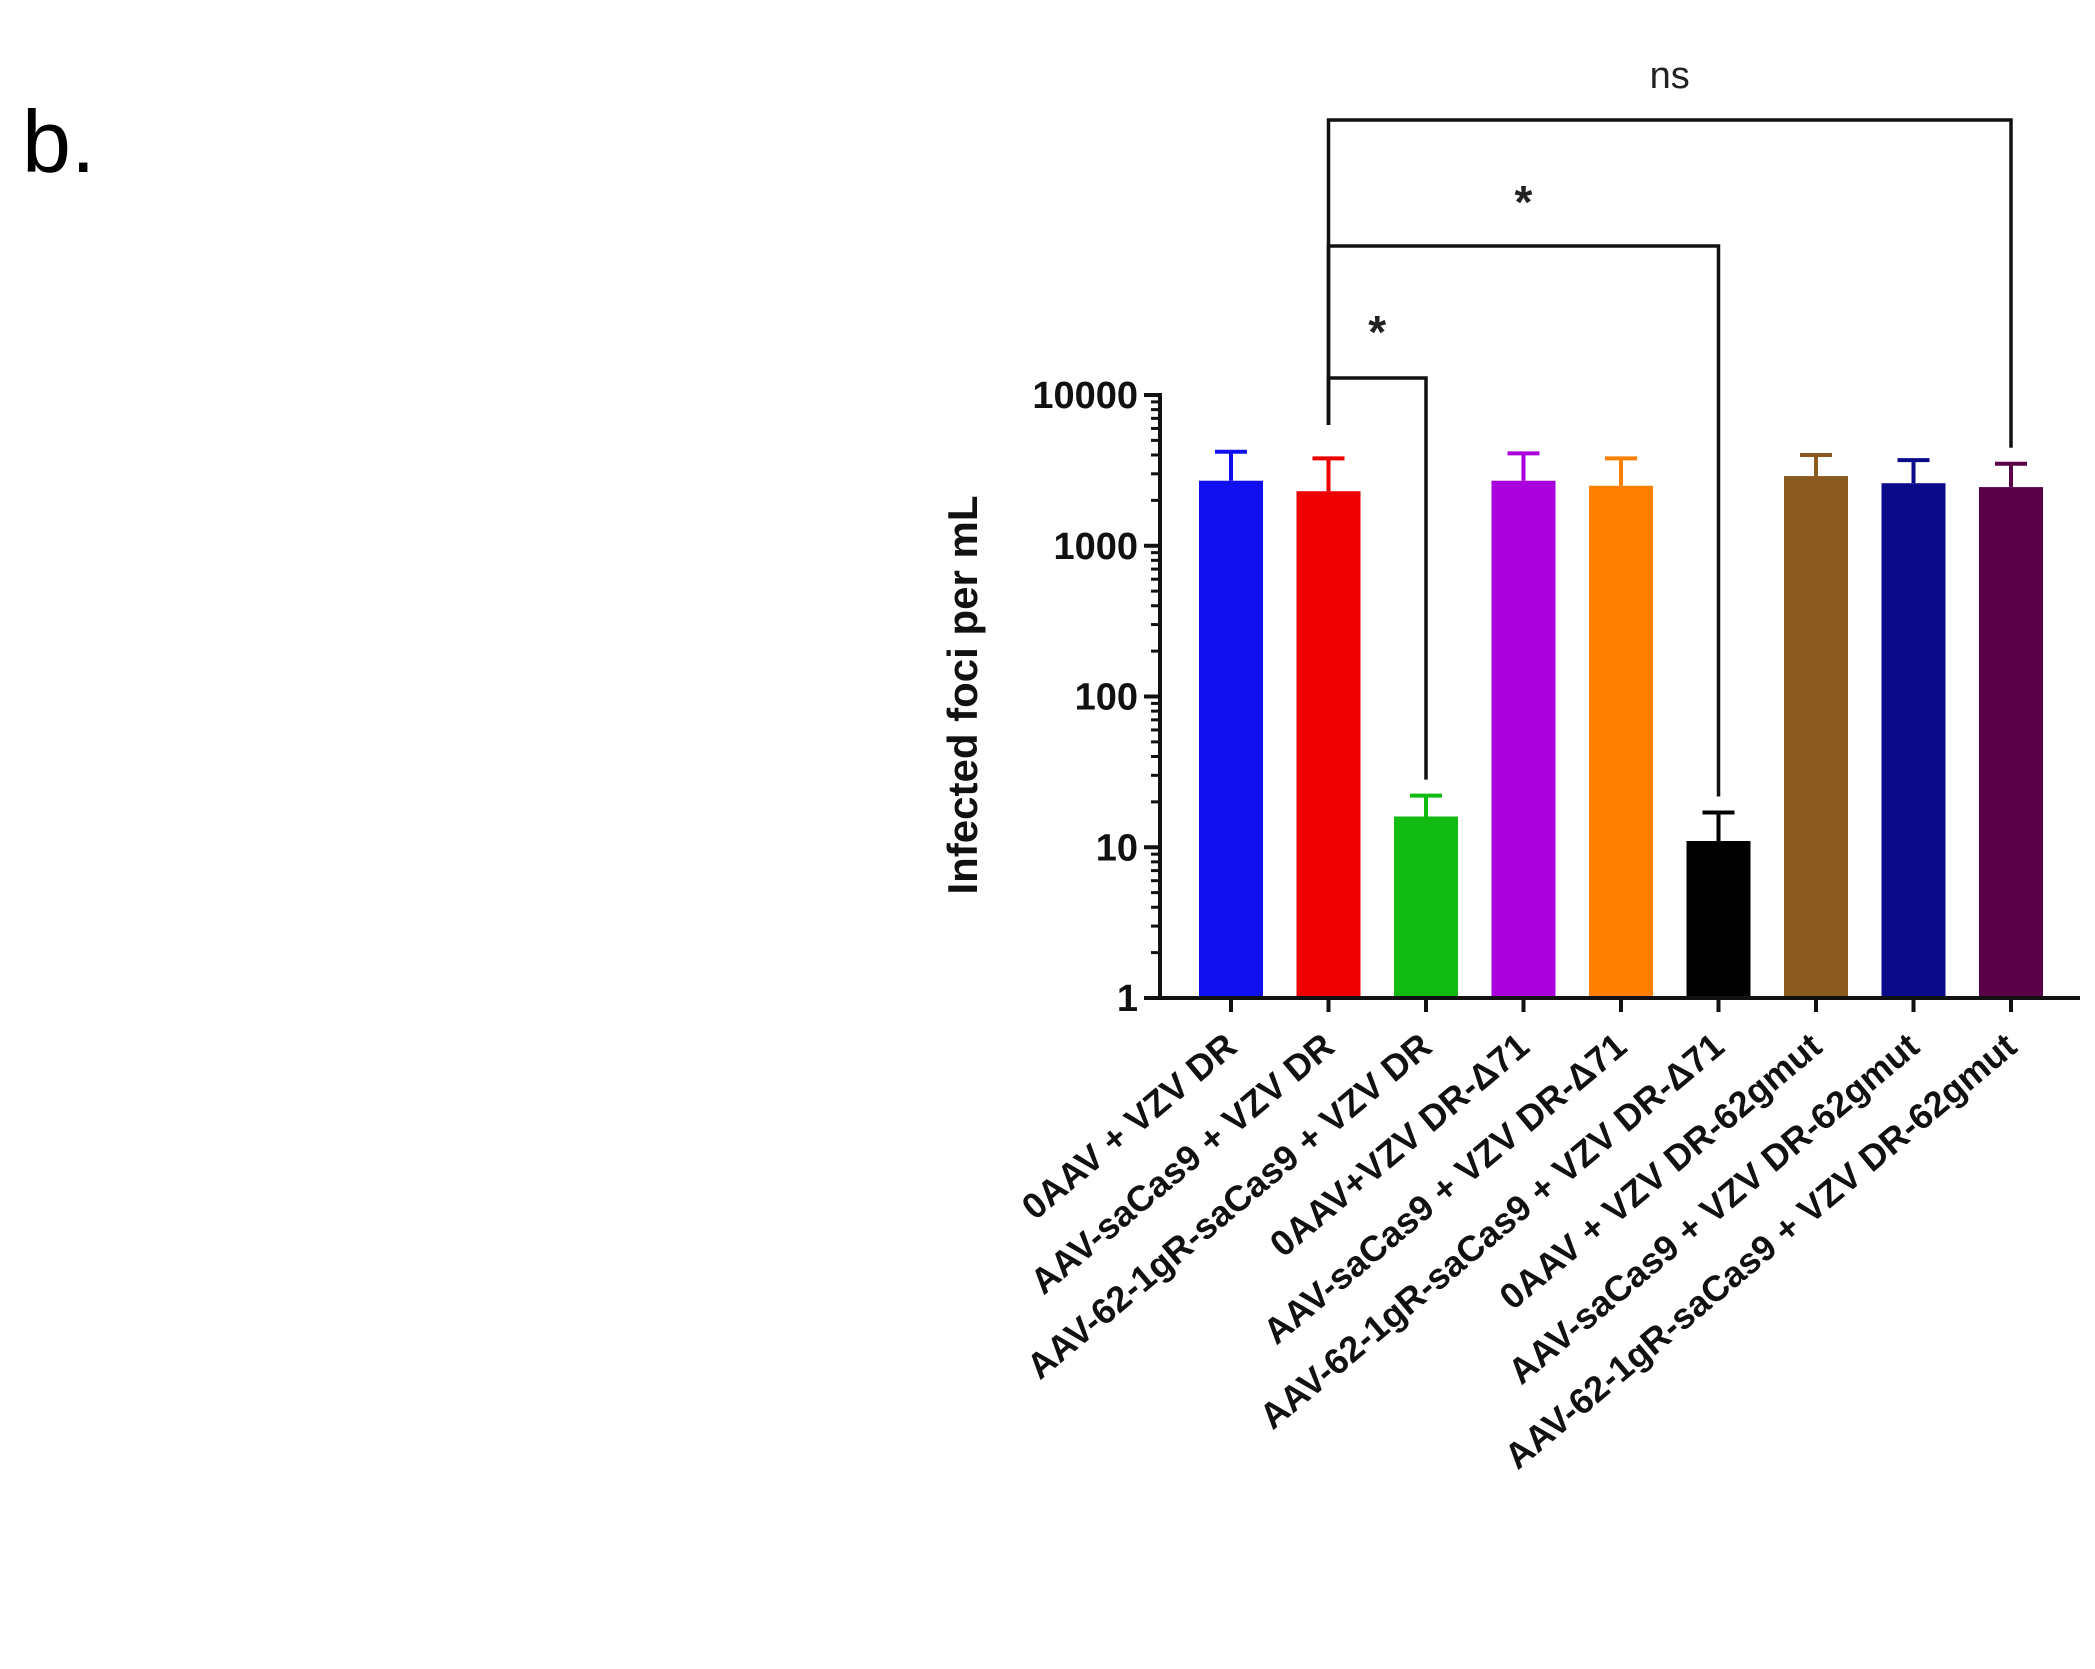  What do you see at coordinates (1670, 76) in the screenshot?
I see `significance-label-3: ns` at bounding box center [1670, 76].